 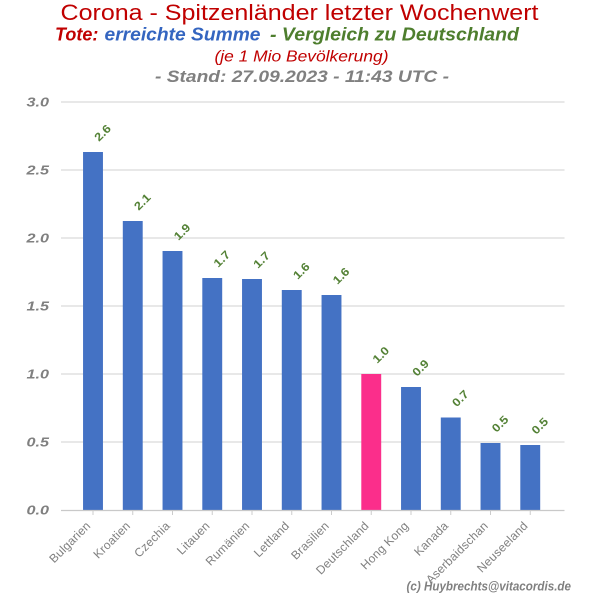 I want to click on svg-text:- Stand: 27.09.2023 - 11:43 UT: - Stand: 27.09.2023 - 11:43 UTC -, so click(x=302, y=76).